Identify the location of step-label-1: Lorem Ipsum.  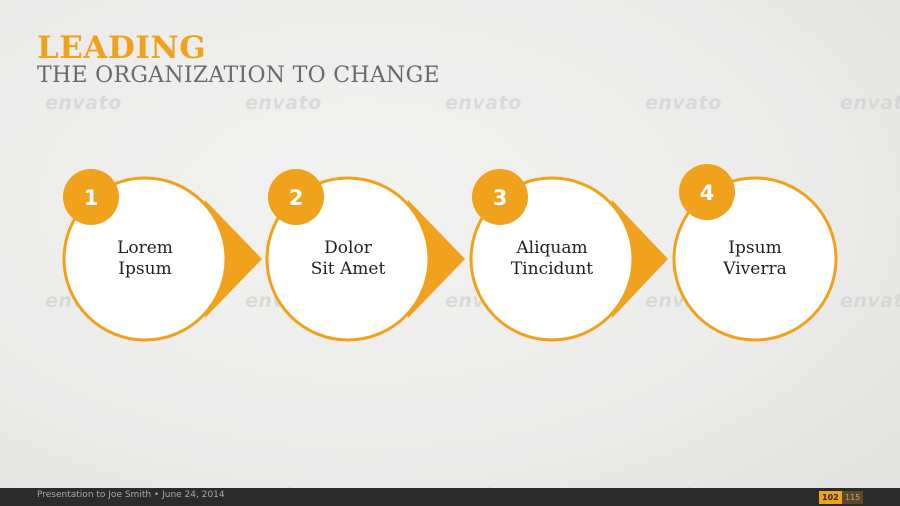
(145, 259).